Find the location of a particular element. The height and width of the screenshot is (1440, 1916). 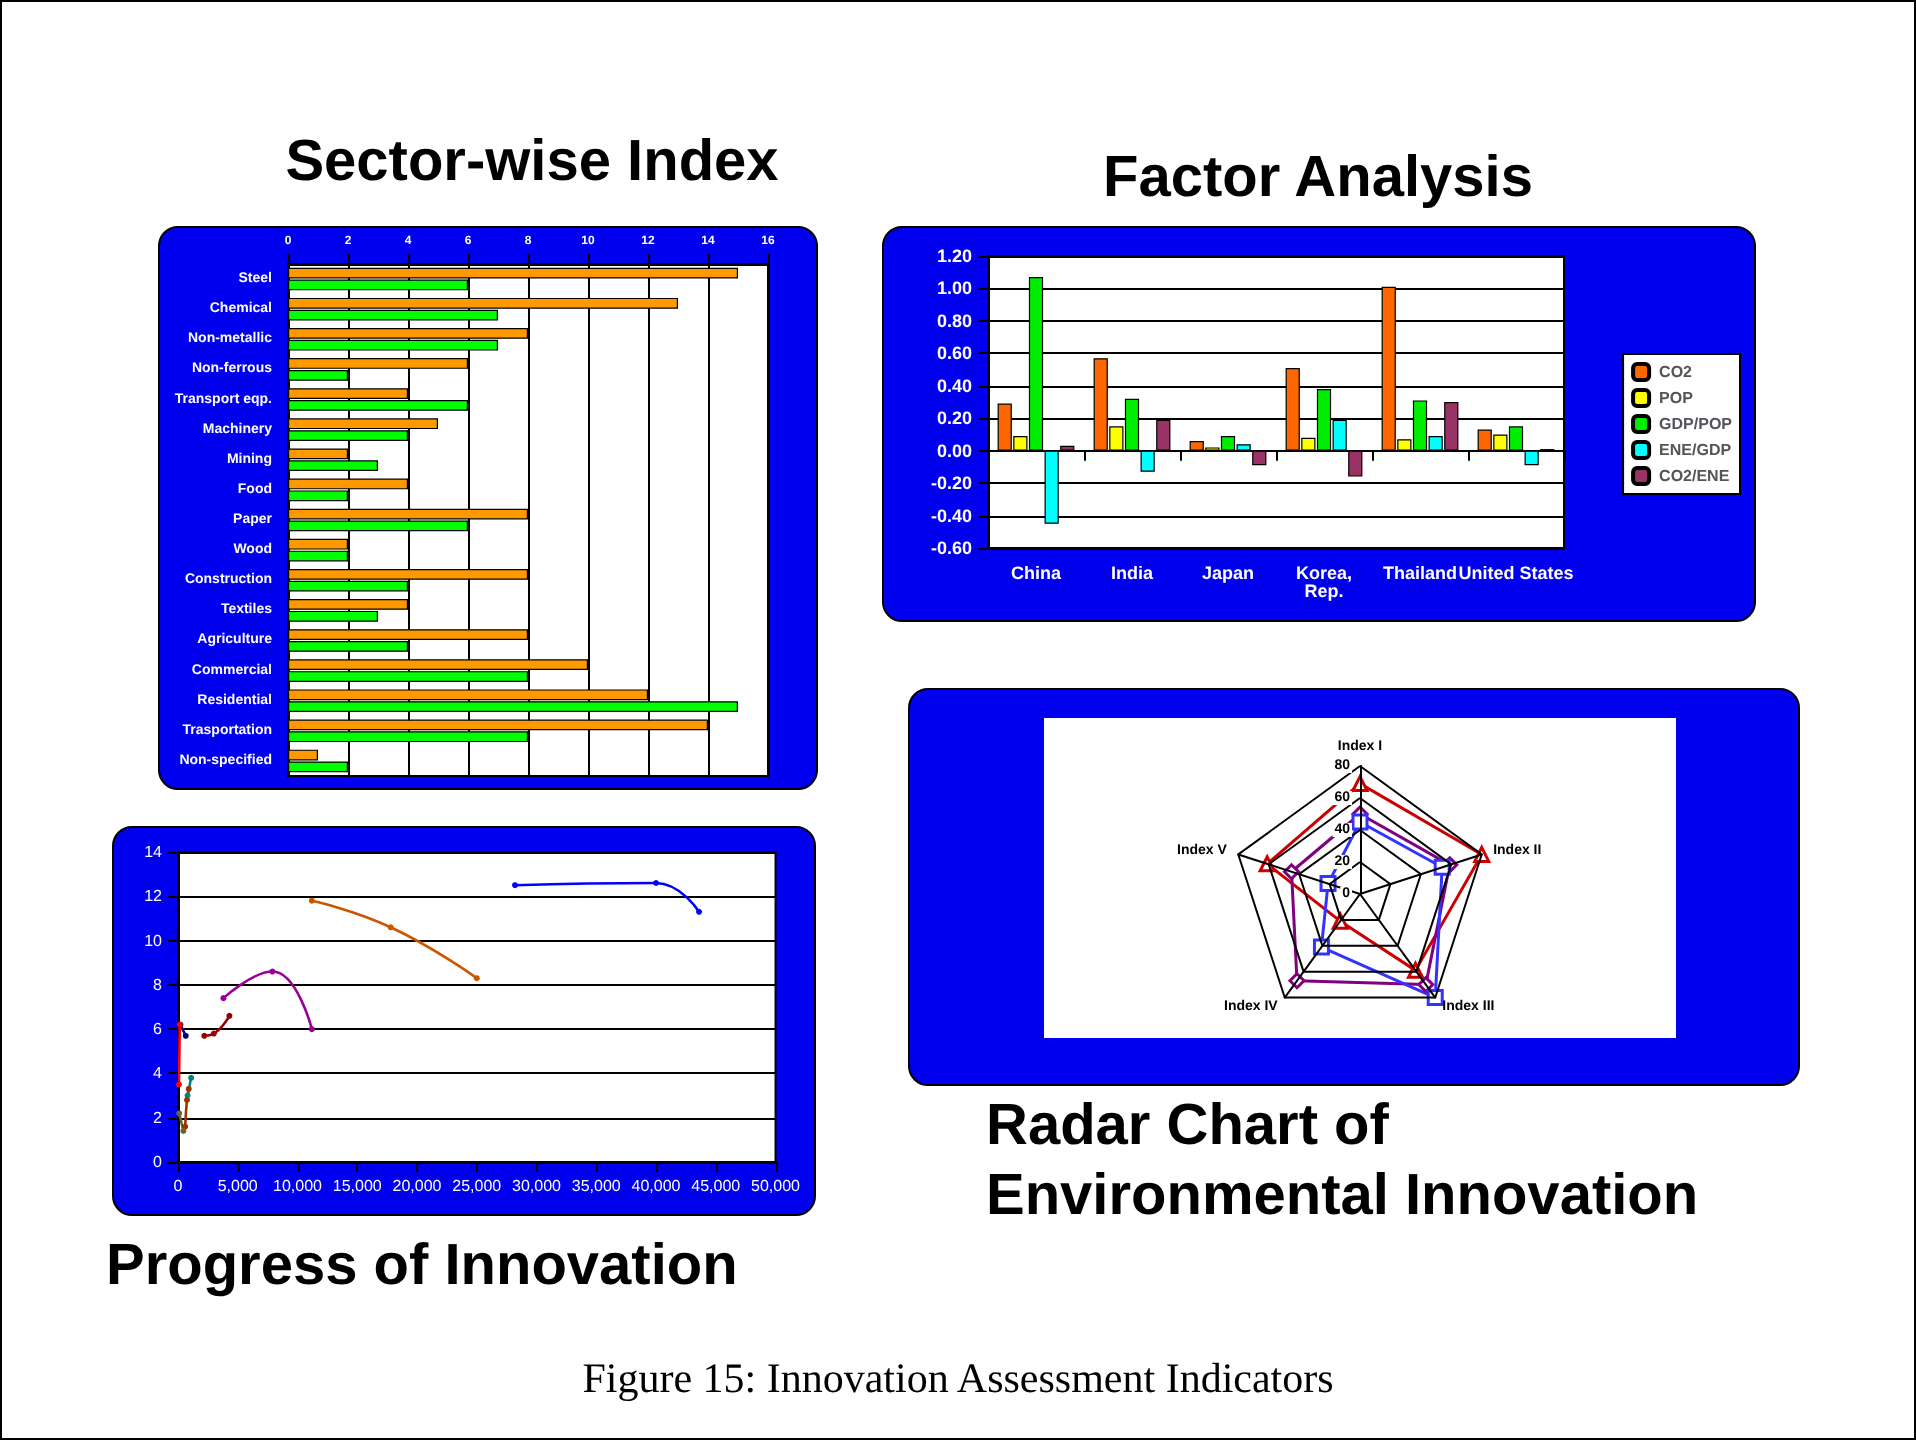

y-tick-label: -0.20 is located at coordinates (951, 483).